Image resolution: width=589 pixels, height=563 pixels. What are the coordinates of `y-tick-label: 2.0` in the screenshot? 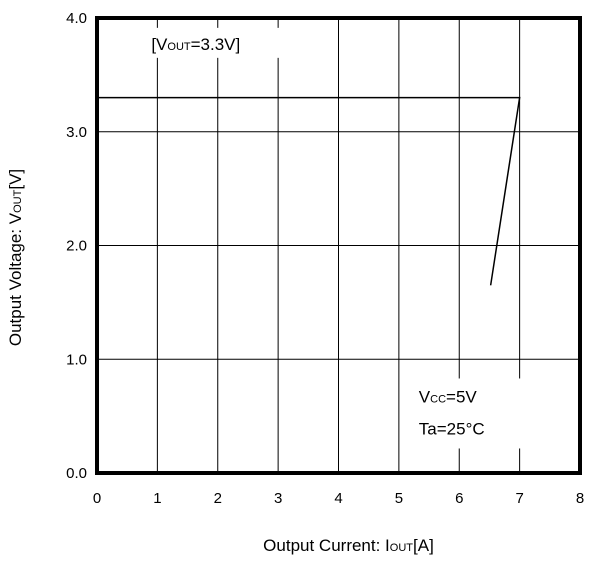 It's located at (76, 246).